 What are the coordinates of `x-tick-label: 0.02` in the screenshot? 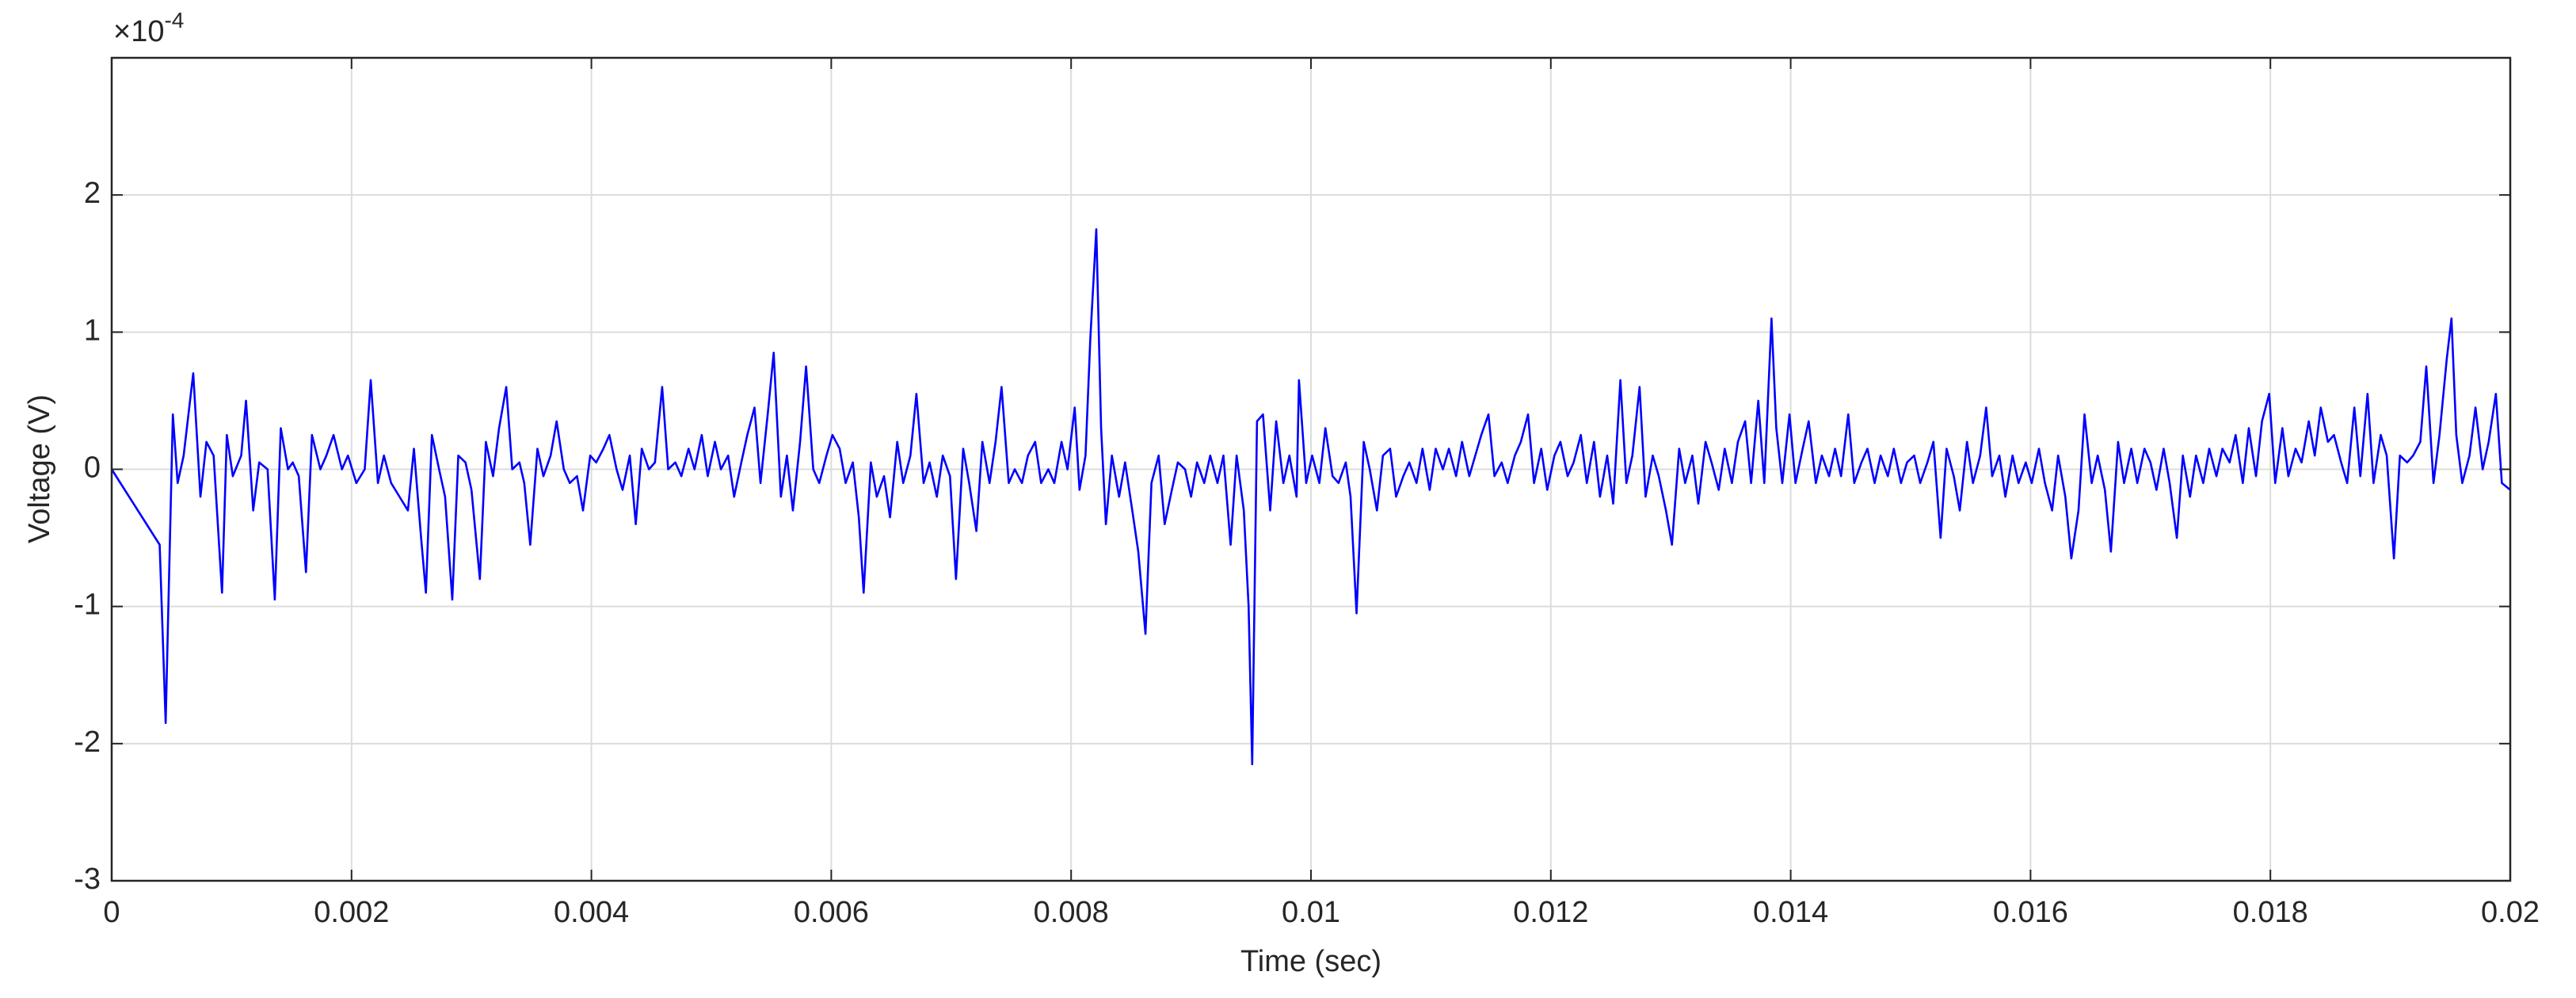 It's located at (2511, 912).